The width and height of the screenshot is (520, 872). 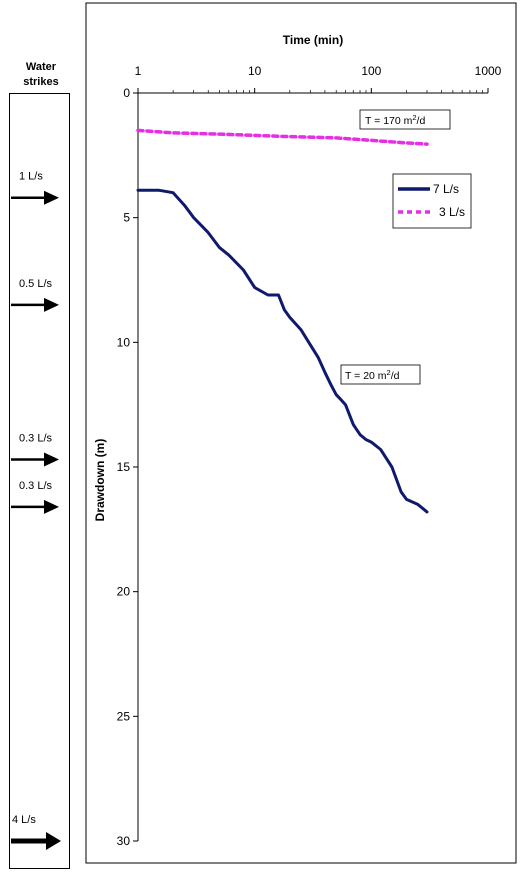 I want to click on y-tick-label: 25, so click(x=124, y=716).